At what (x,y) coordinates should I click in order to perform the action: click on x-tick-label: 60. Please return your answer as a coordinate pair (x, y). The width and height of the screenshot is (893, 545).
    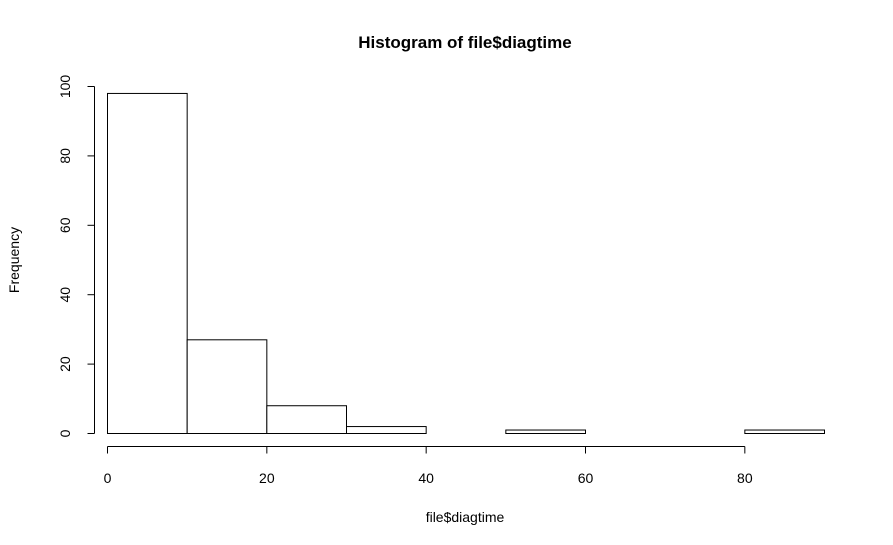
    Looking at the image, I should click on (586, 478).